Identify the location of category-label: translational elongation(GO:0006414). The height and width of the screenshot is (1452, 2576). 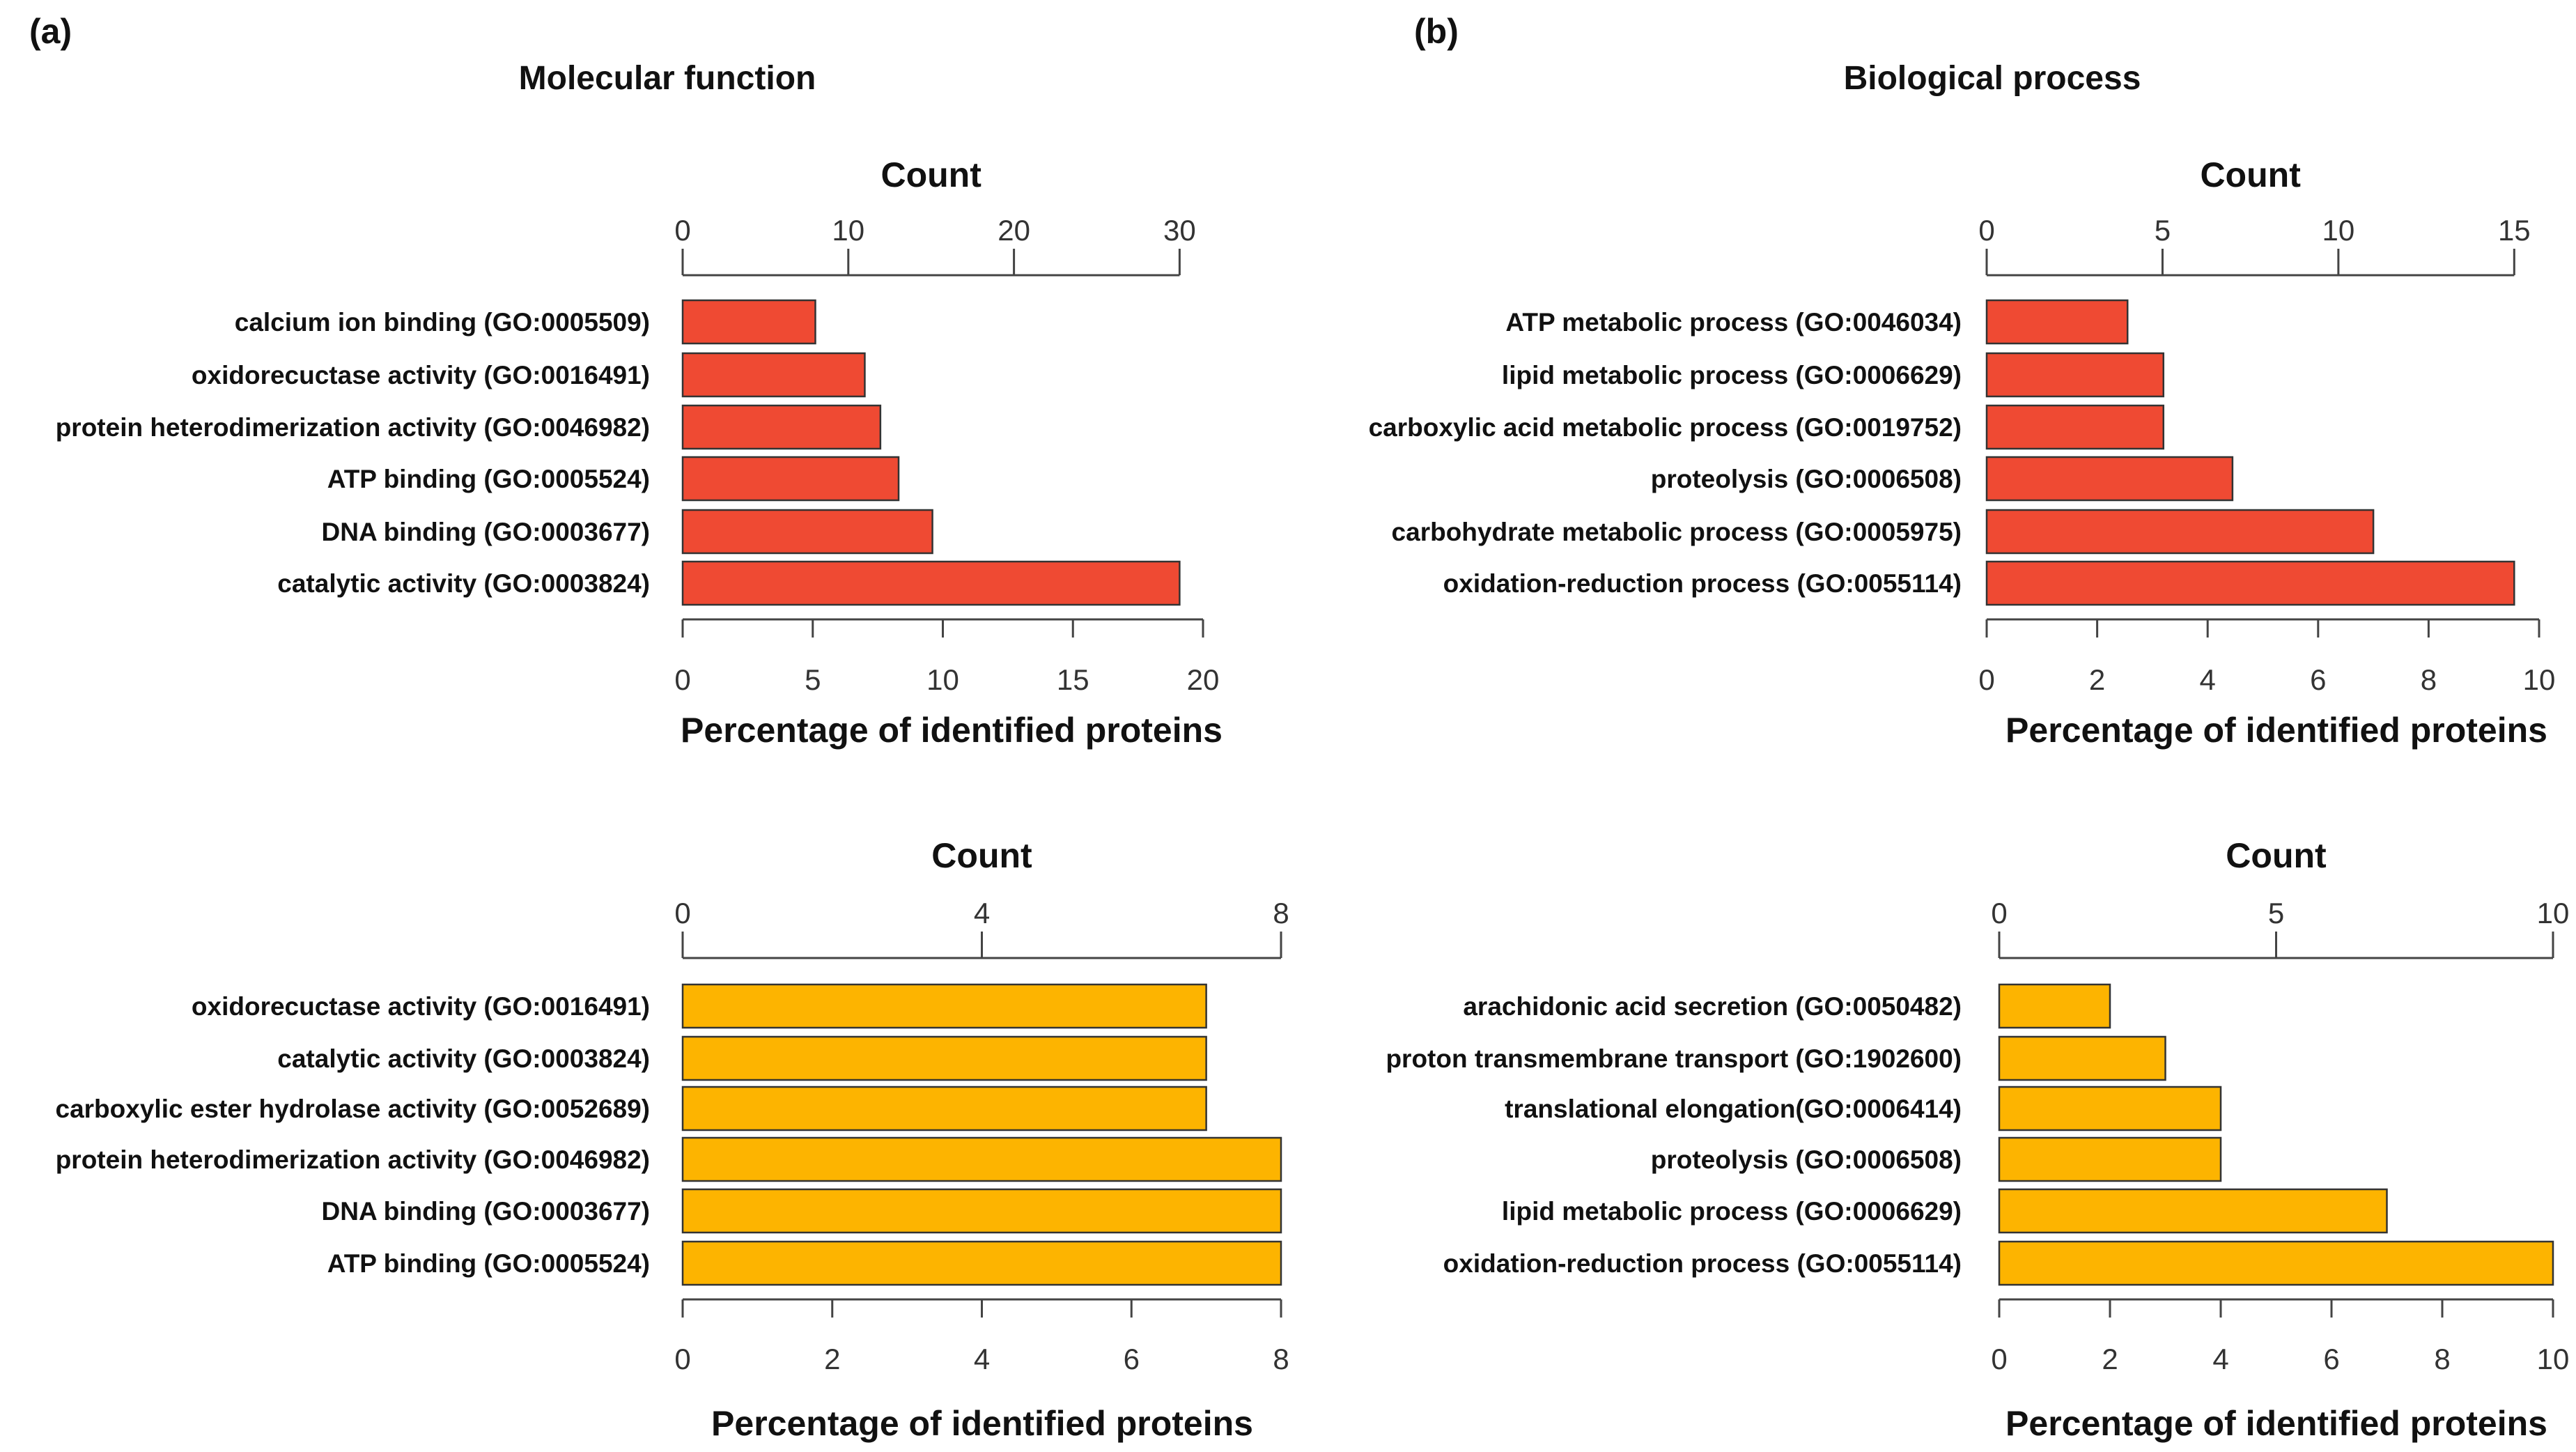
(1733, 1109).